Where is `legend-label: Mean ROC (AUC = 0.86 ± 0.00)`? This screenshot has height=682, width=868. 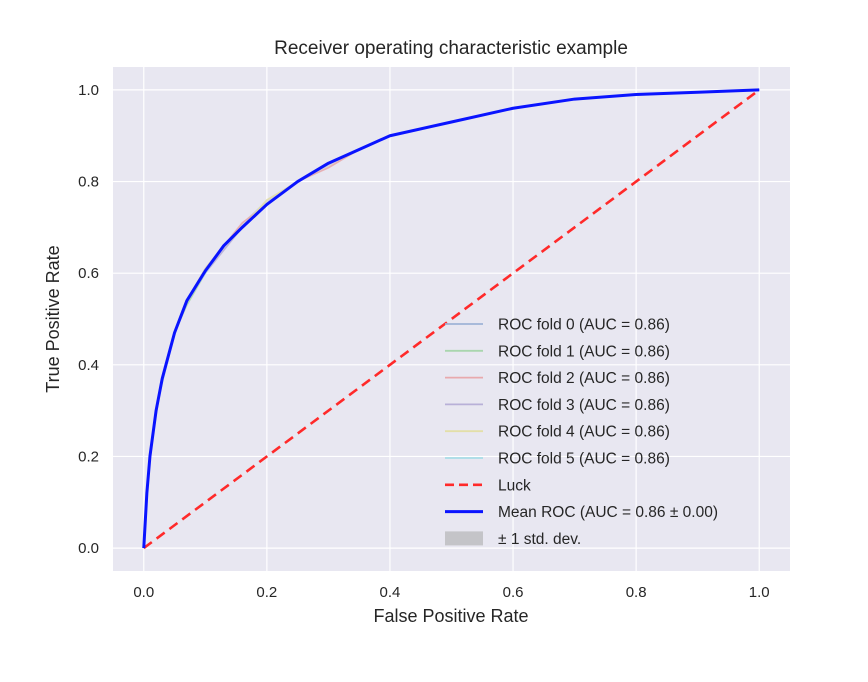
legend-label: Mean ROC (AUC = 0.86 ± 0.00) is located at coordinates (608, 512).